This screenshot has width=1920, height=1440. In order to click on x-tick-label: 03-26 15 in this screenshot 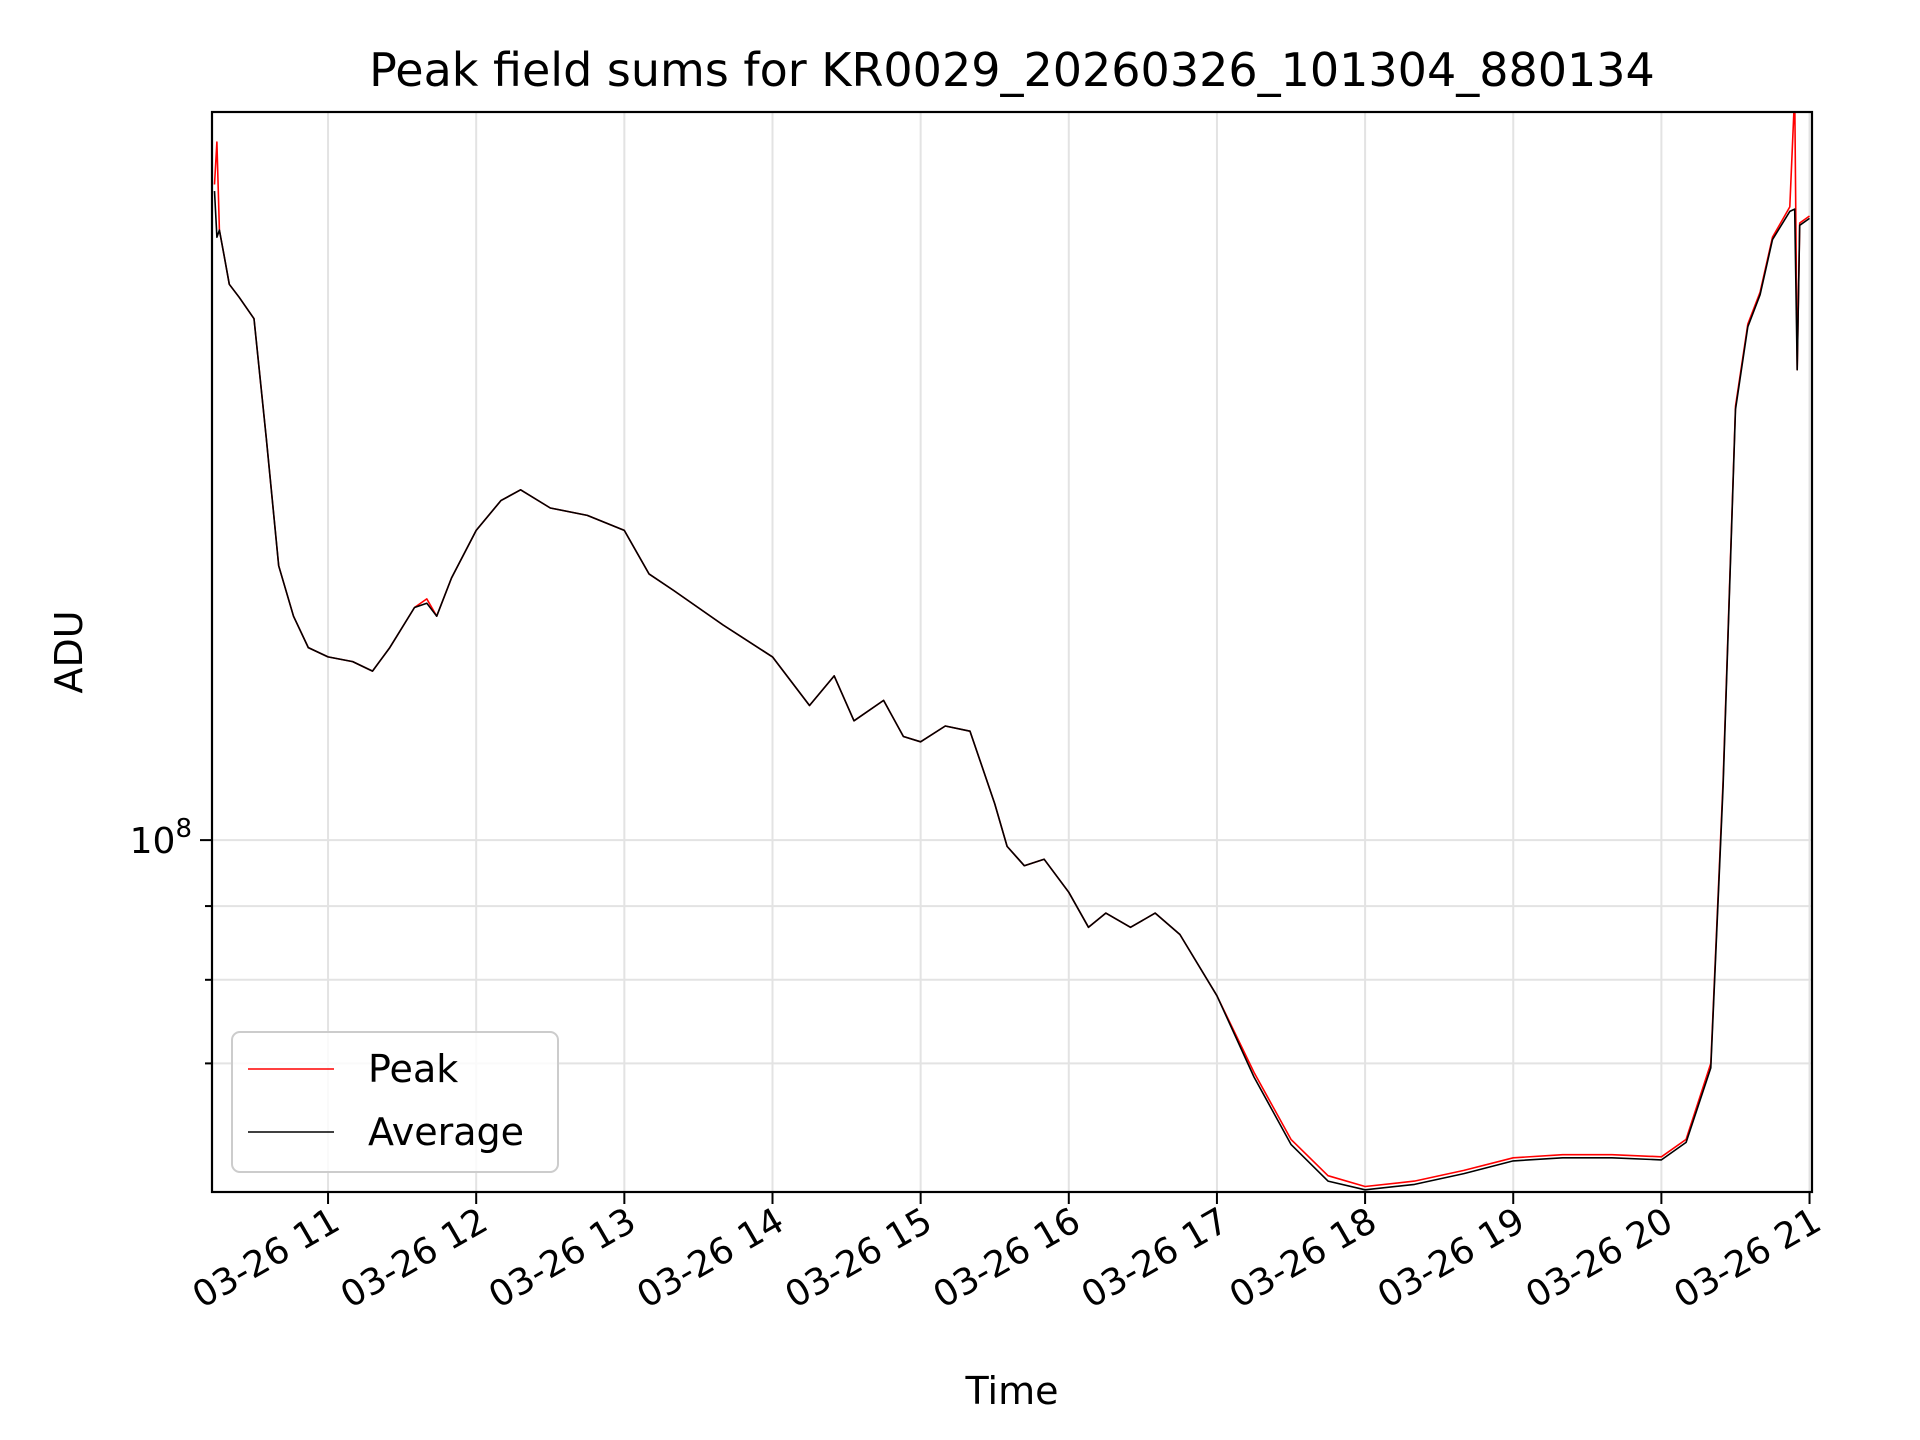, I will do `click(858, 1258)`.